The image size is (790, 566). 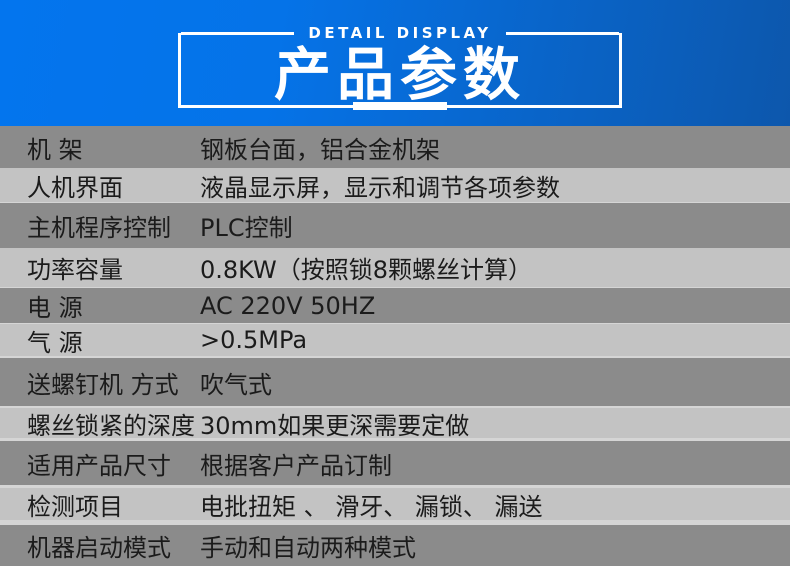 What do you see at coordinates (254, 340) in the screenshot?
I see `row-value: >0.5MPa` at bounding box center [254, 340].